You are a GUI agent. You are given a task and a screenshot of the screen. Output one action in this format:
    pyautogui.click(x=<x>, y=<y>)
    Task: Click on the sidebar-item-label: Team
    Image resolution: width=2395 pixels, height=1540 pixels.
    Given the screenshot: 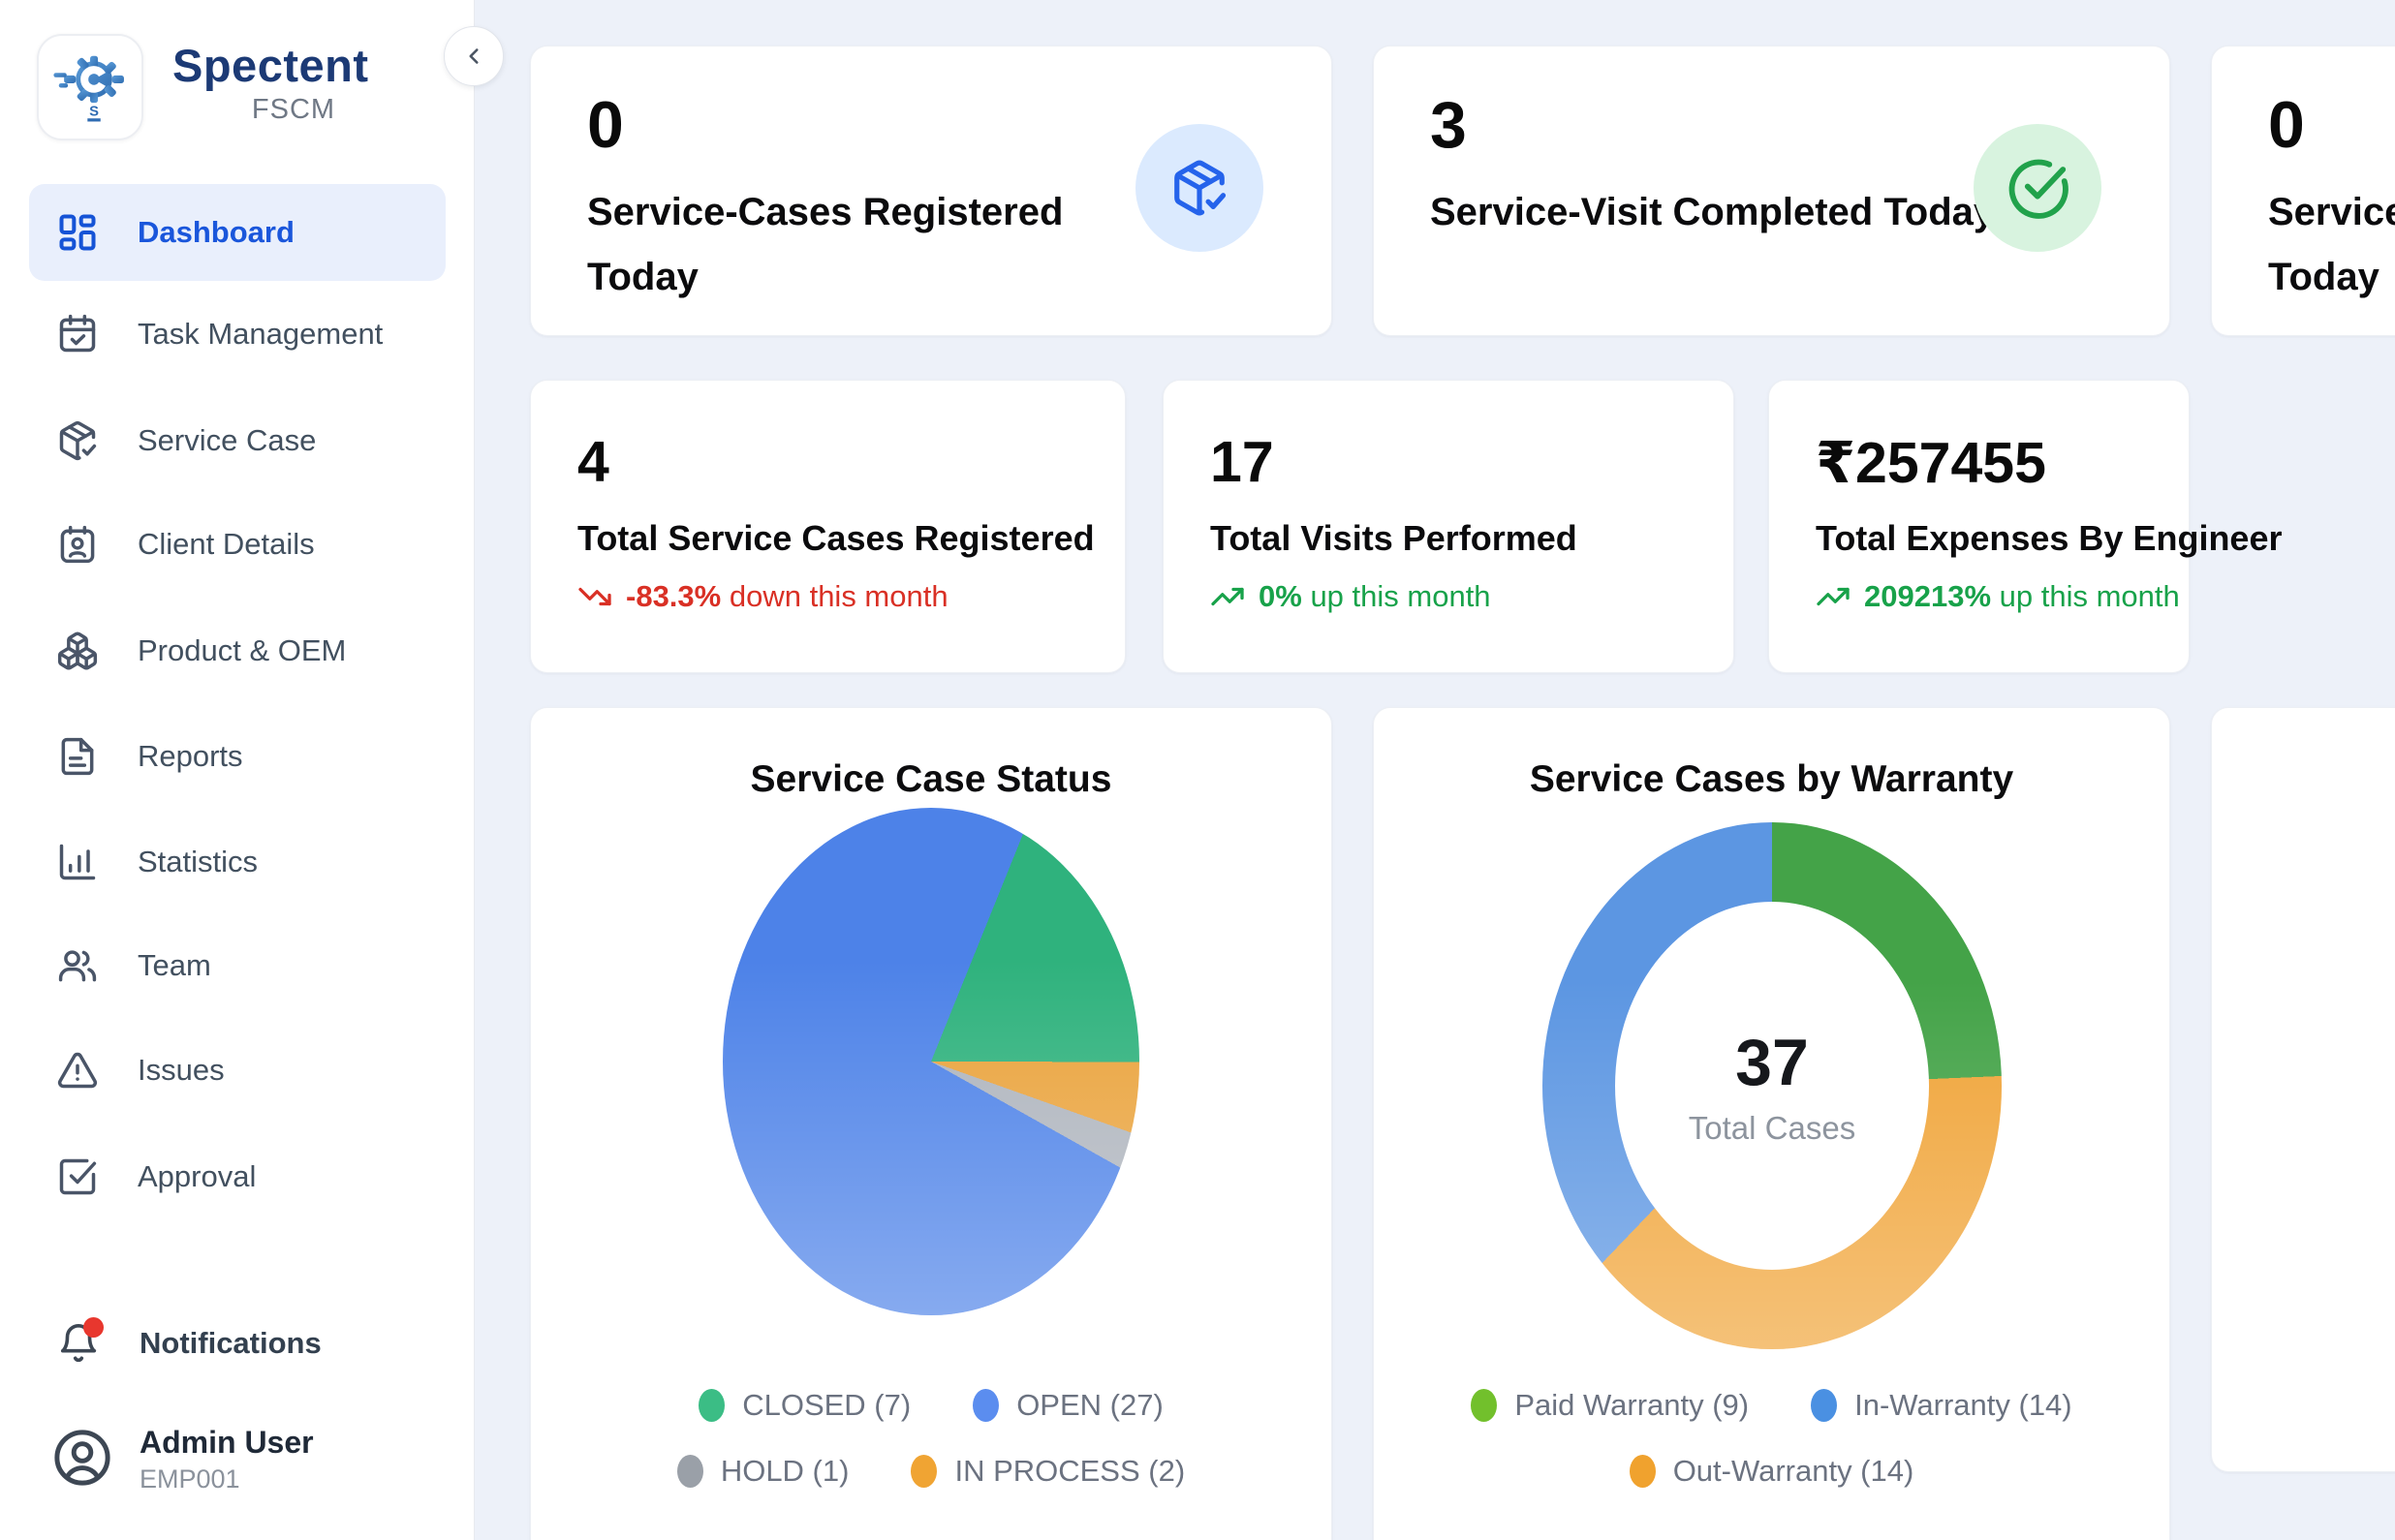 What is the action you would take?
    pyautogui.click(x=174, y=965)
    